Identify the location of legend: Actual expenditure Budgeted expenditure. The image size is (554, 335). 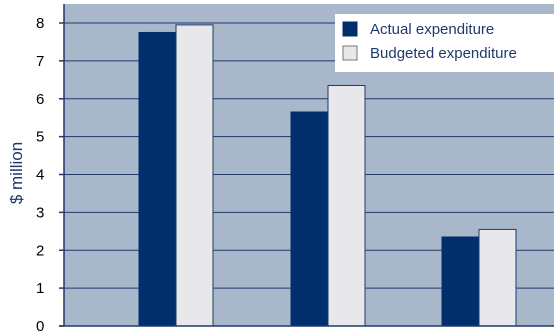
(444, 43).